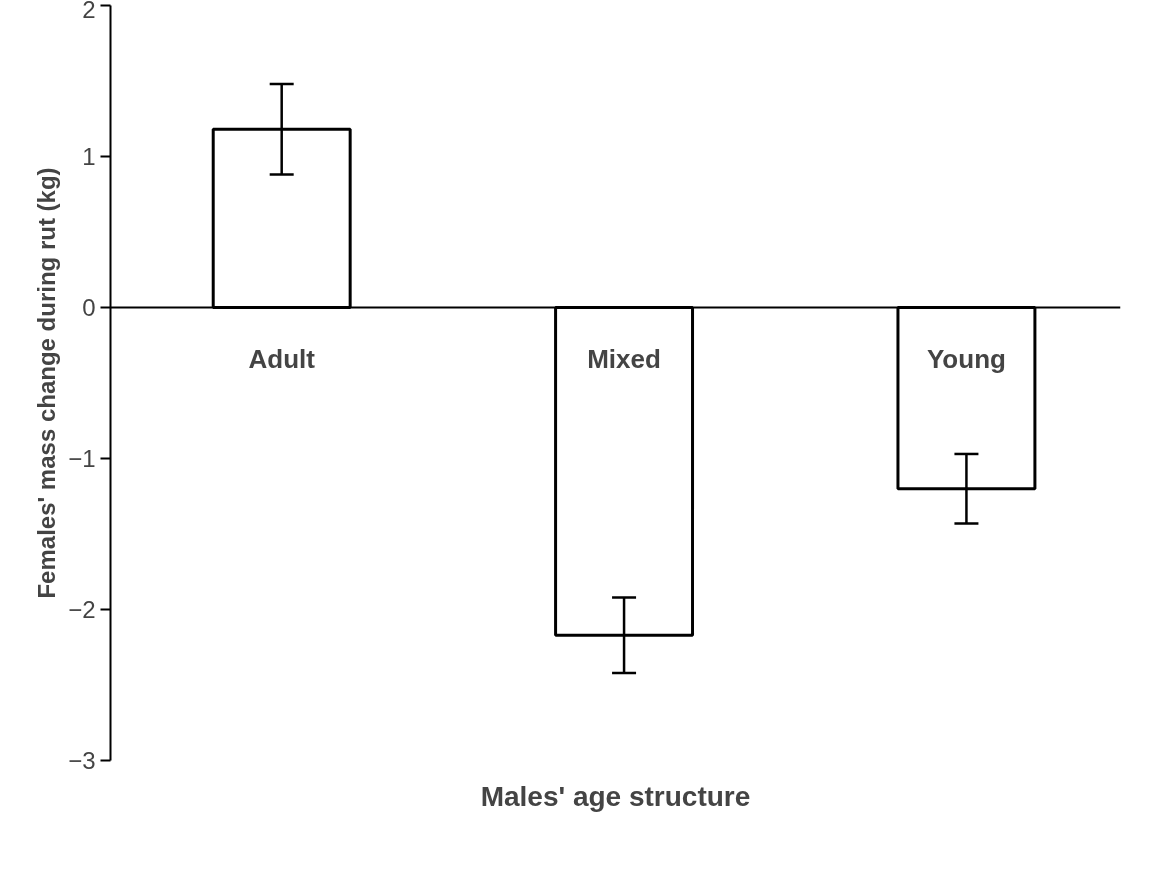 This screenshot has height=892, width=1169. What do you see at coordinates (89, 307) in the screenshot?
I see `y-tick-label: 0` at bounding box center [89, 307].